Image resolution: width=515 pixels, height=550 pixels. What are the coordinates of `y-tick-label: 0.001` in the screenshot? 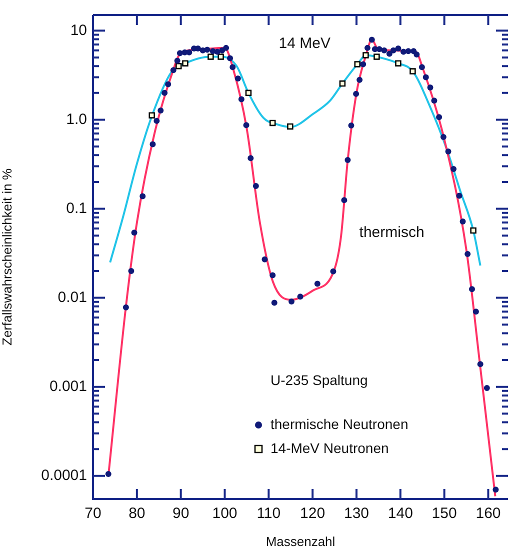 It's located at (68, 386).